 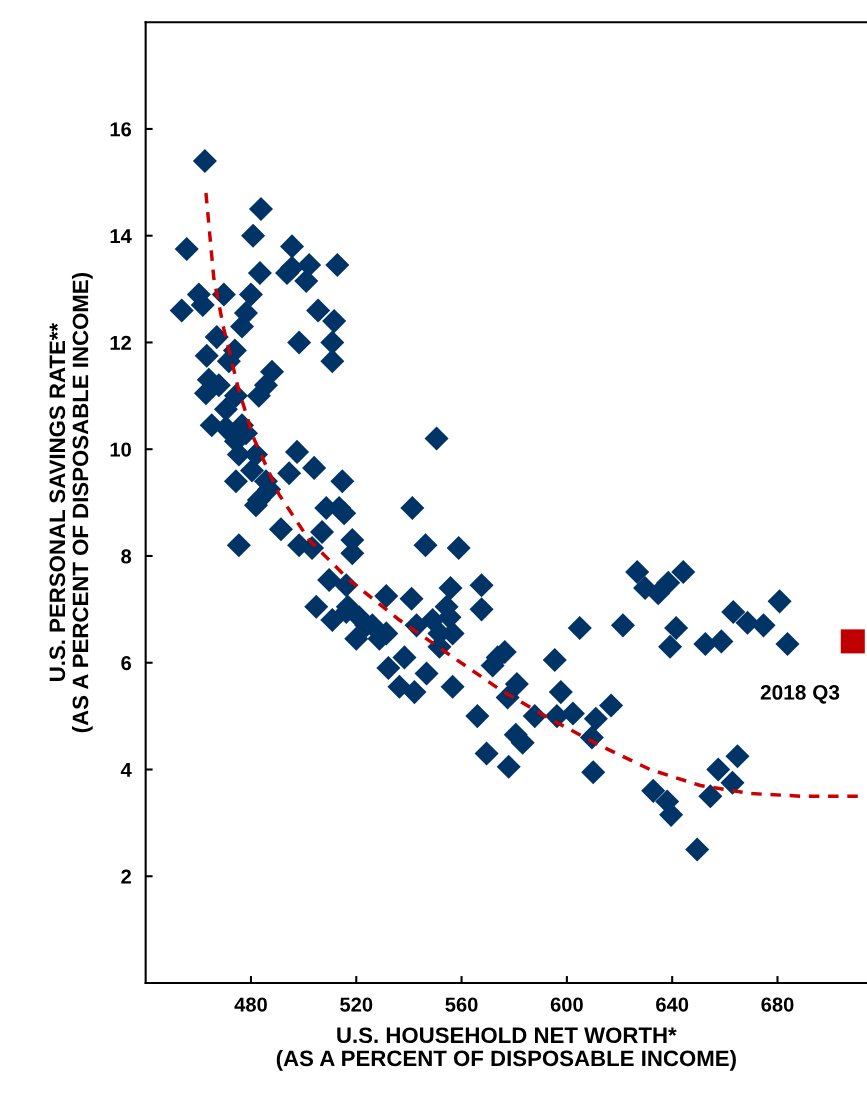 What do you see at coordinates (777, 1004) in the screenshot?
I see `x-tick-label: 680` at bounding box center [777, 1004].